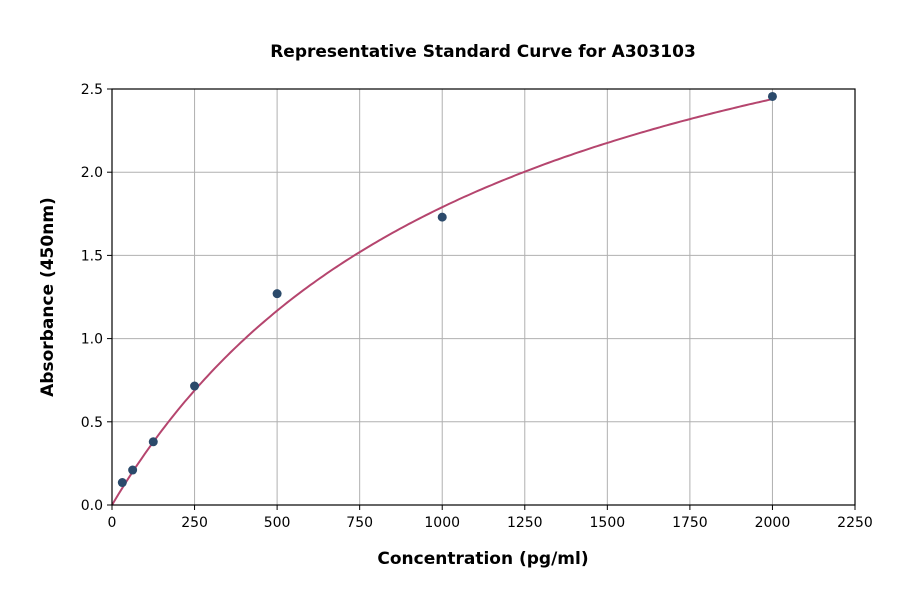 The width and height of the screenshot is (900, 594). Describe the element at coordinates (92, 423) in the screenshot. I see `y-tick-label: 0.5` at that location.